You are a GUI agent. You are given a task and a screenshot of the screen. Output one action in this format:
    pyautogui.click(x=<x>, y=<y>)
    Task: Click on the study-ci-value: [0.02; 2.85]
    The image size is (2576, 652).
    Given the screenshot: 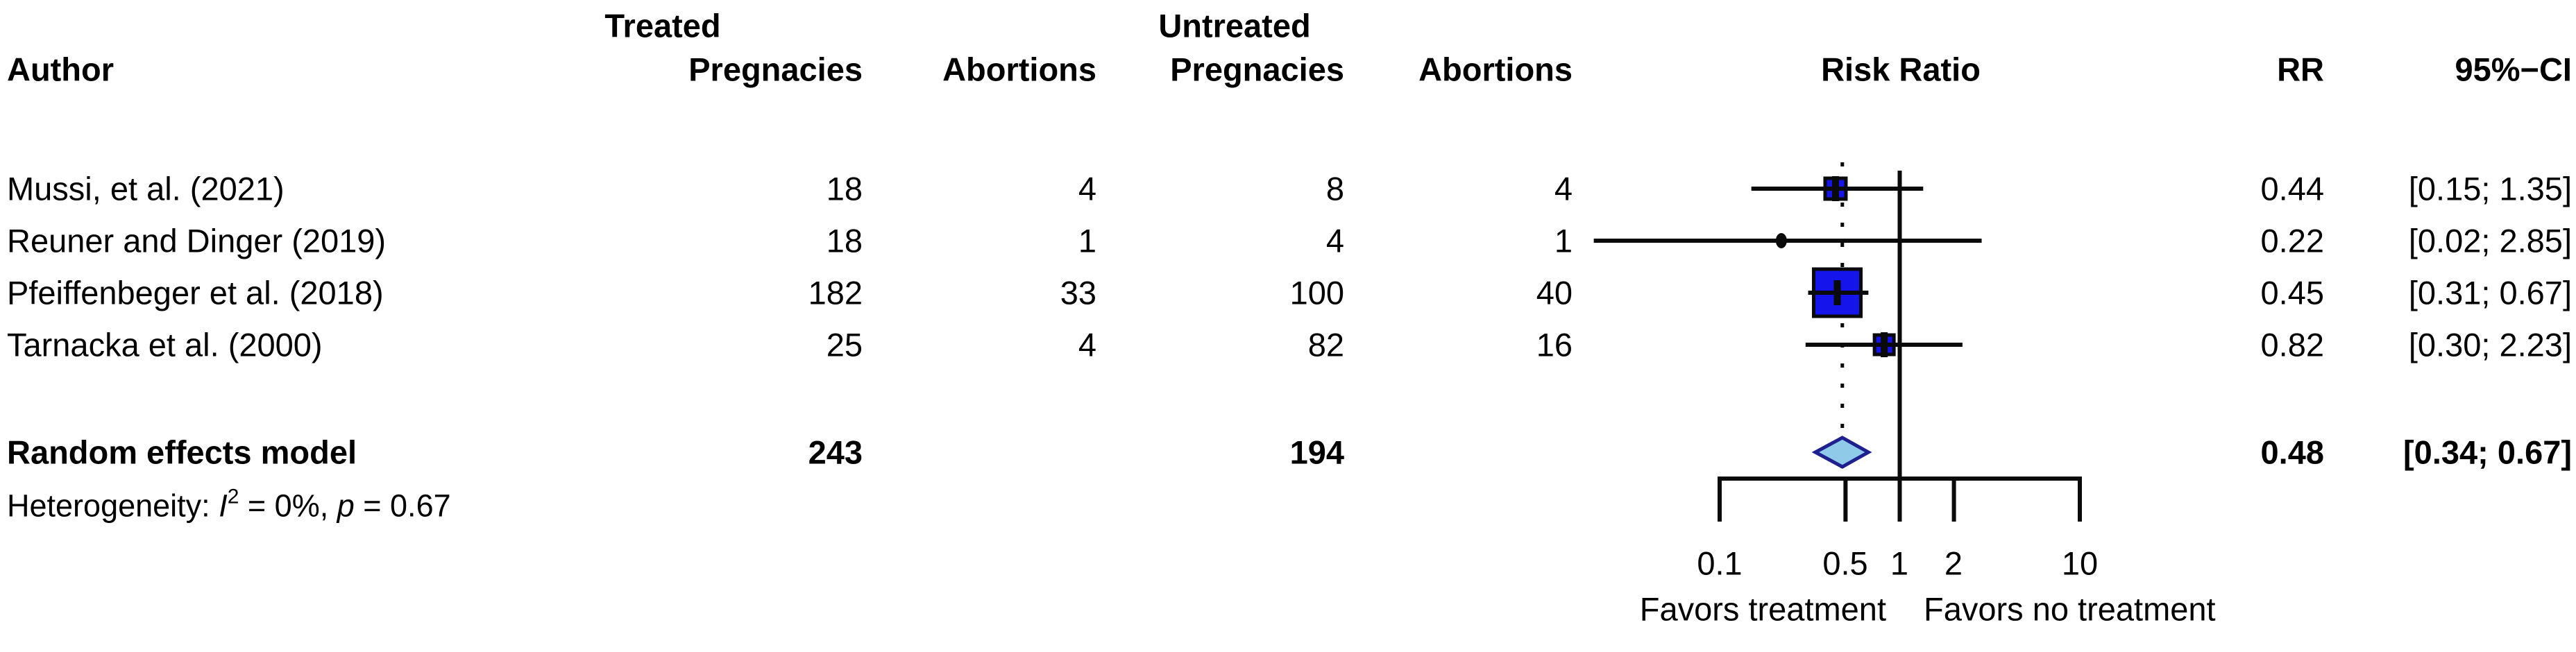 What is the action you would take?
    pyautogui.click(x=2490, y=240)
    